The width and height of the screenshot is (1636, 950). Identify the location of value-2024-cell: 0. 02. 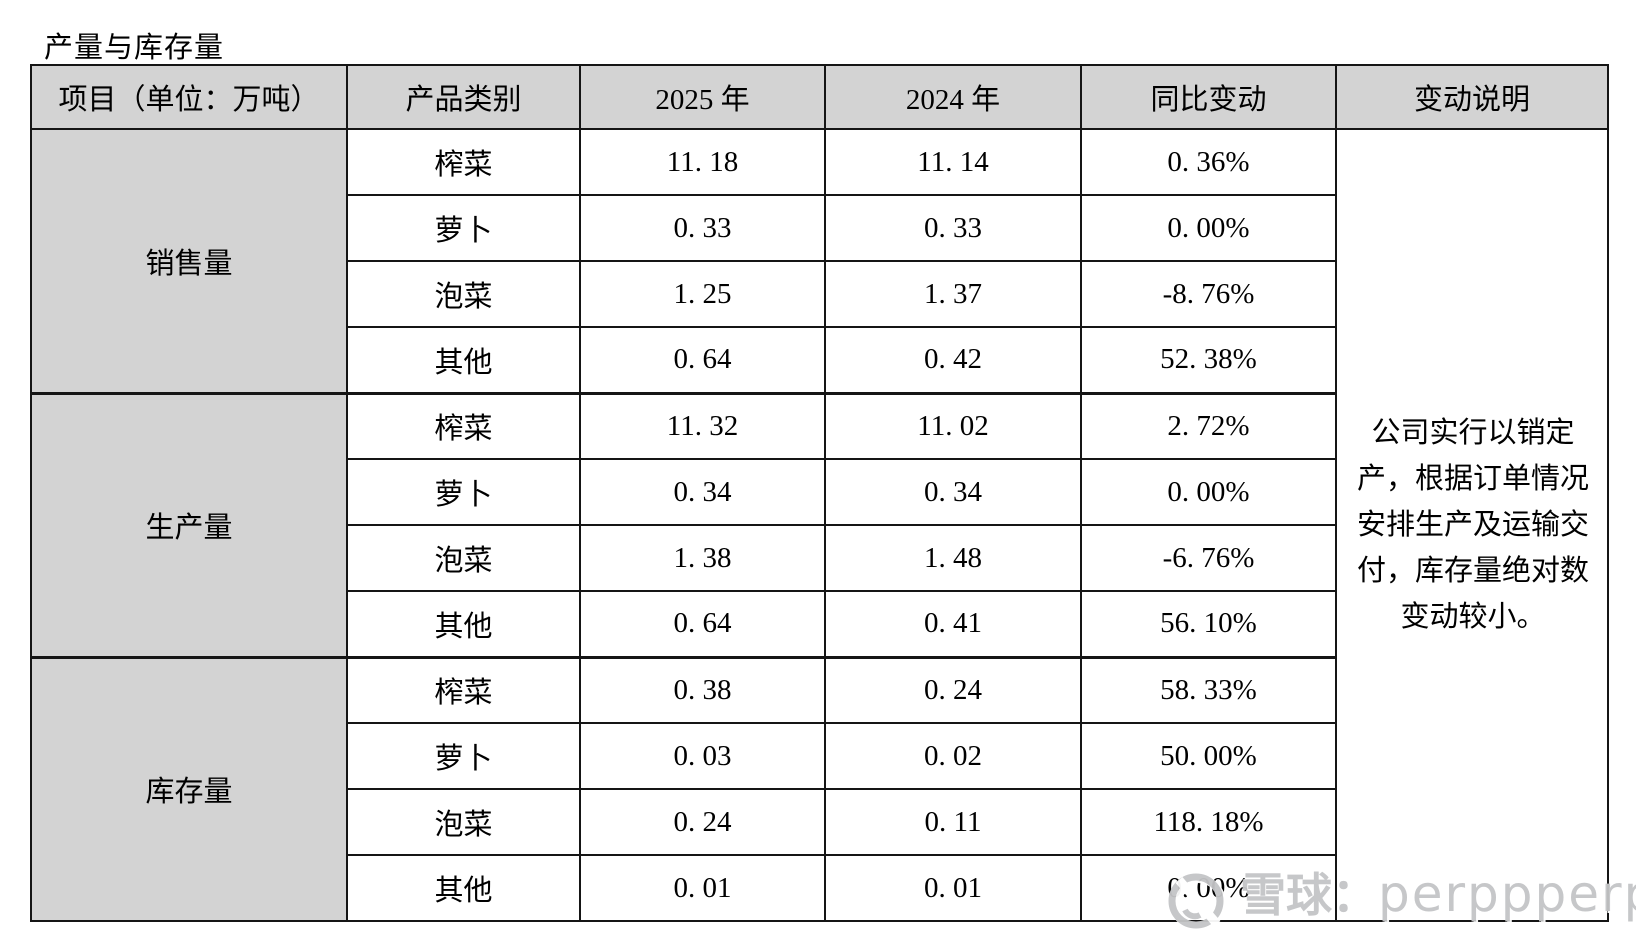
(953, 756).